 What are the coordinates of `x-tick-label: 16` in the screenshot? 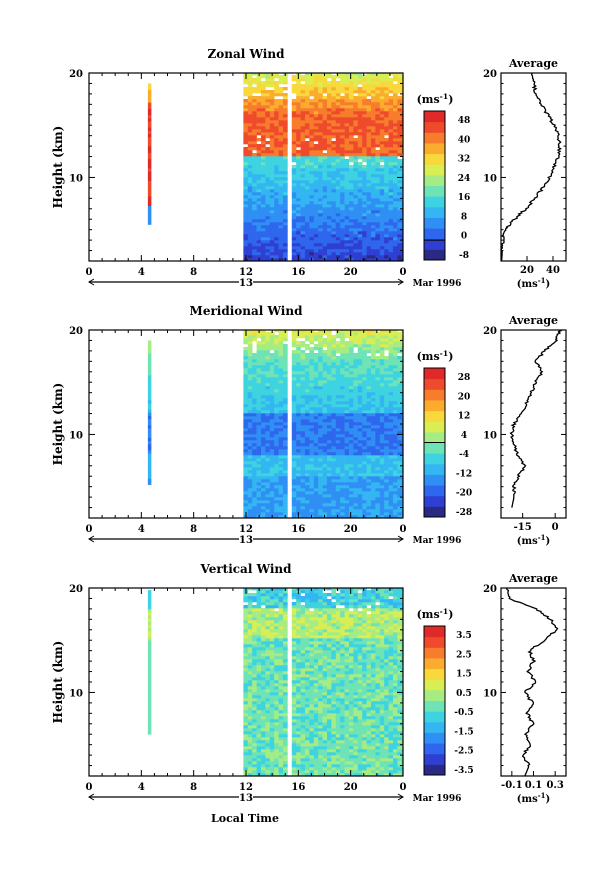 It's located at (298, 787).